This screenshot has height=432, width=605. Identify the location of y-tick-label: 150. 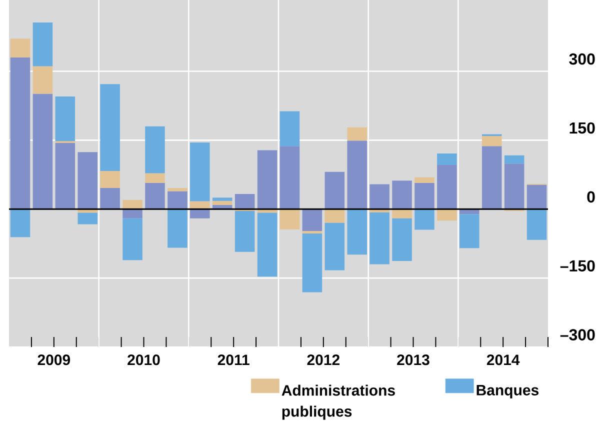
(582, 128).